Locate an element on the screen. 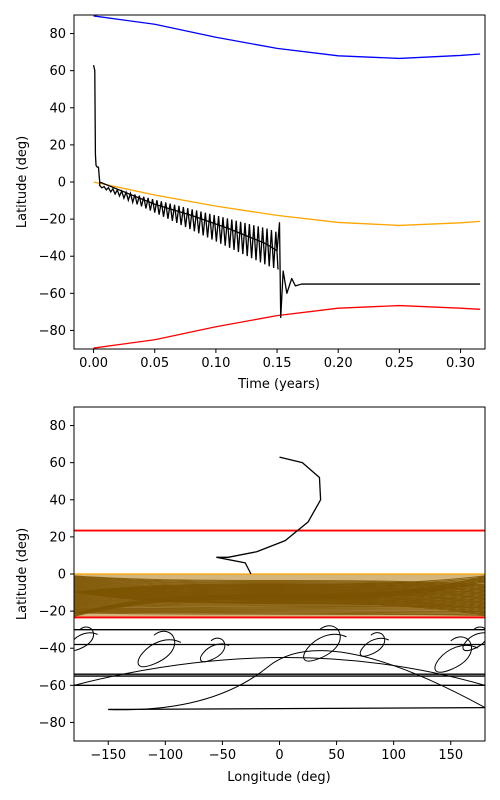 This screenshot has width=500, height=800. bot-y-tick-label: −60 is located at coordinates (52, 686).